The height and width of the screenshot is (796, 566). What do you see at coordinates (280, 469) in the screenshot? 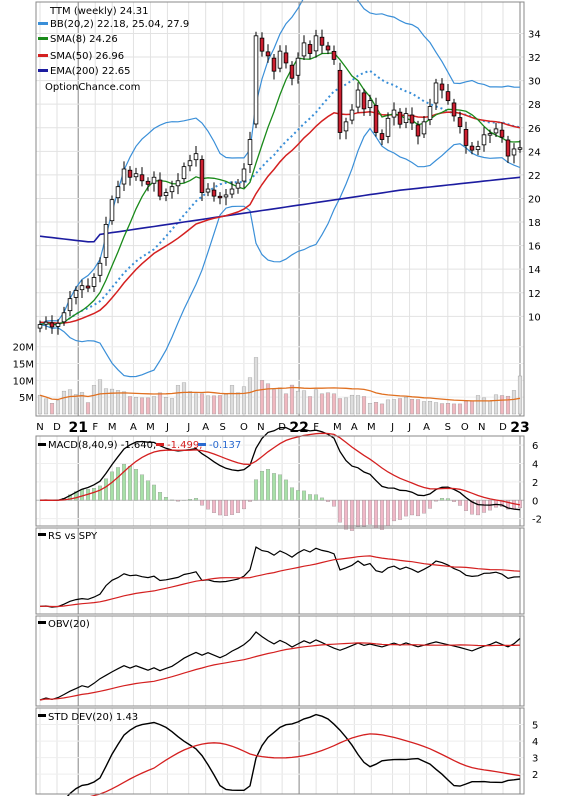
I see `macd-signal-line` at bounding box center [280, 469].